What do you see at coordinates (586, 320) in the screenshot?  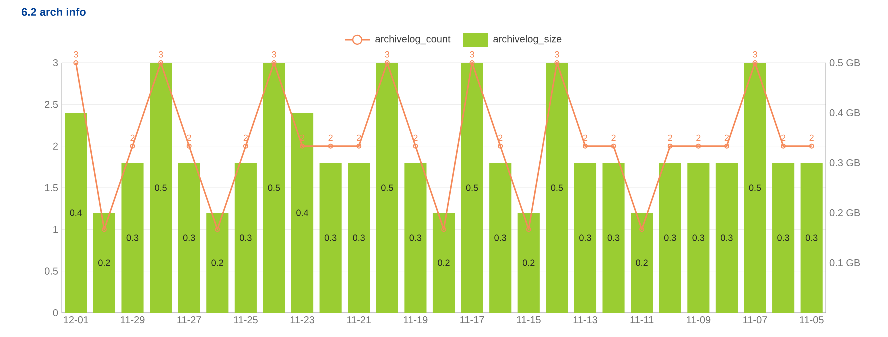 I see `x-tick-label: 11-13` at bounding box center [586, 320].